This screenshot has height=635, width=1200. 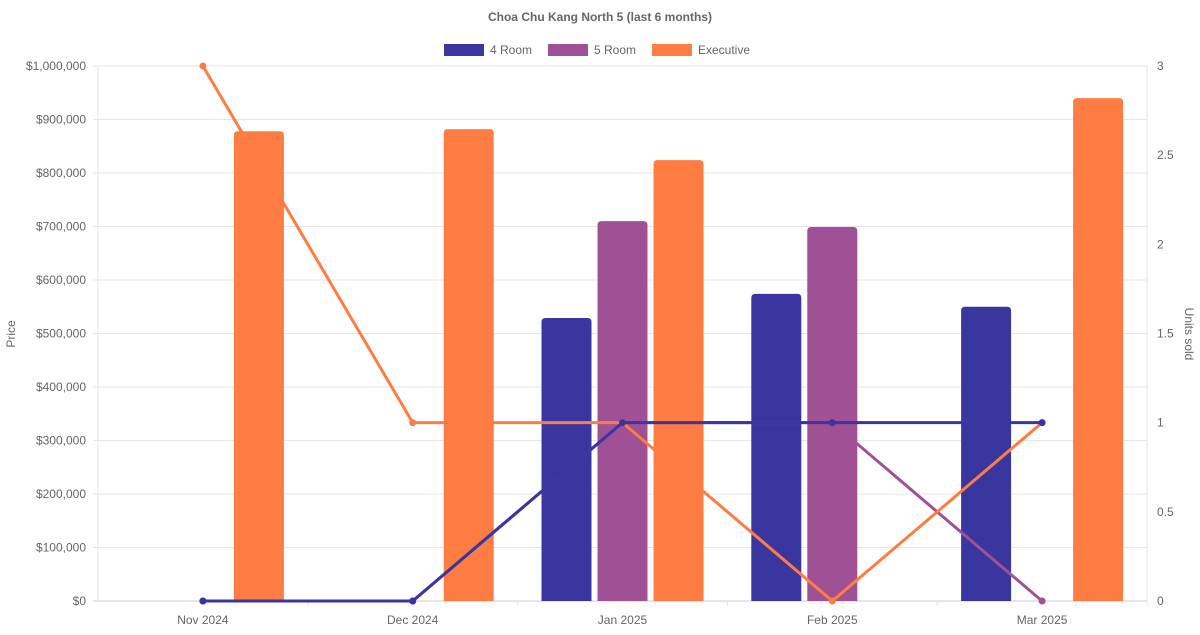 I want to click on x-tick-label: Dec 2024, so click(x=413, y=620).